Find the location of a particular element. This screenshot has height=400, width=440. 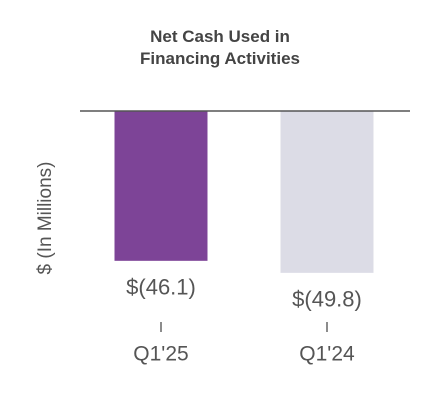

value-label: $(49.8) is located at coordinates (327, 299).